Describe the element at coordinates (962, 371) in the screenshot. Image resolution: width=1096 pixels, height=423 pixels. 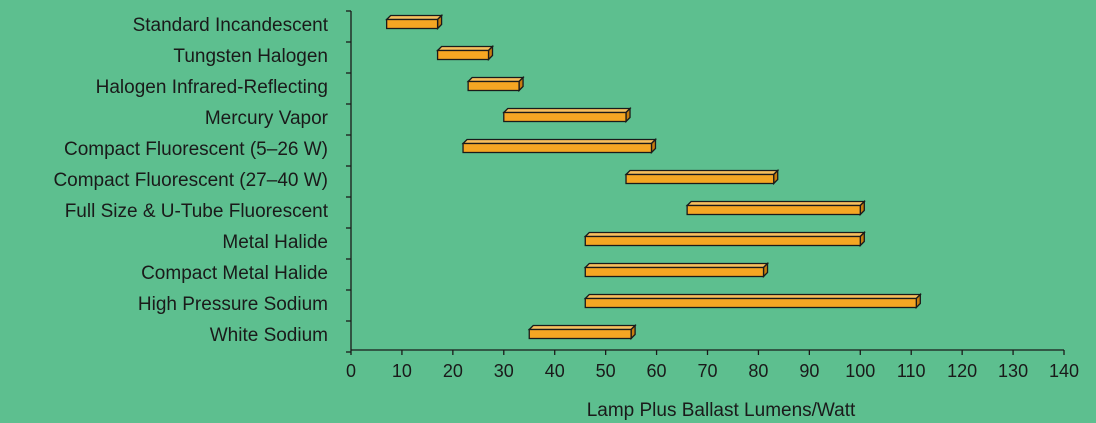
I see `x-tick-label: 120` at that location.